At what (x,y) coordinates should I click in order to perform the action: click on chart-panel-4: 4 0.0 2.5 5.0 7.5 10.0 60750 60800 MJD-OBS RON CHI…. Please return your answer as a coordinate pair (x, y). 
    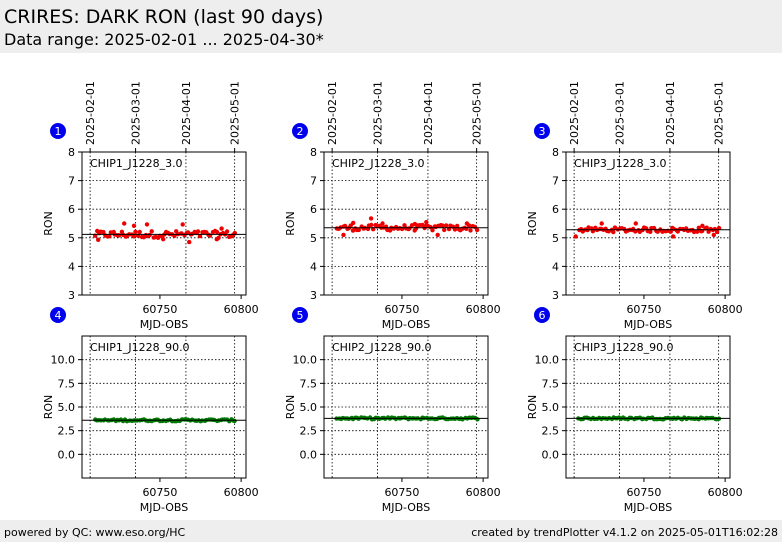
    Looking at the image, I should click on (150, 410).